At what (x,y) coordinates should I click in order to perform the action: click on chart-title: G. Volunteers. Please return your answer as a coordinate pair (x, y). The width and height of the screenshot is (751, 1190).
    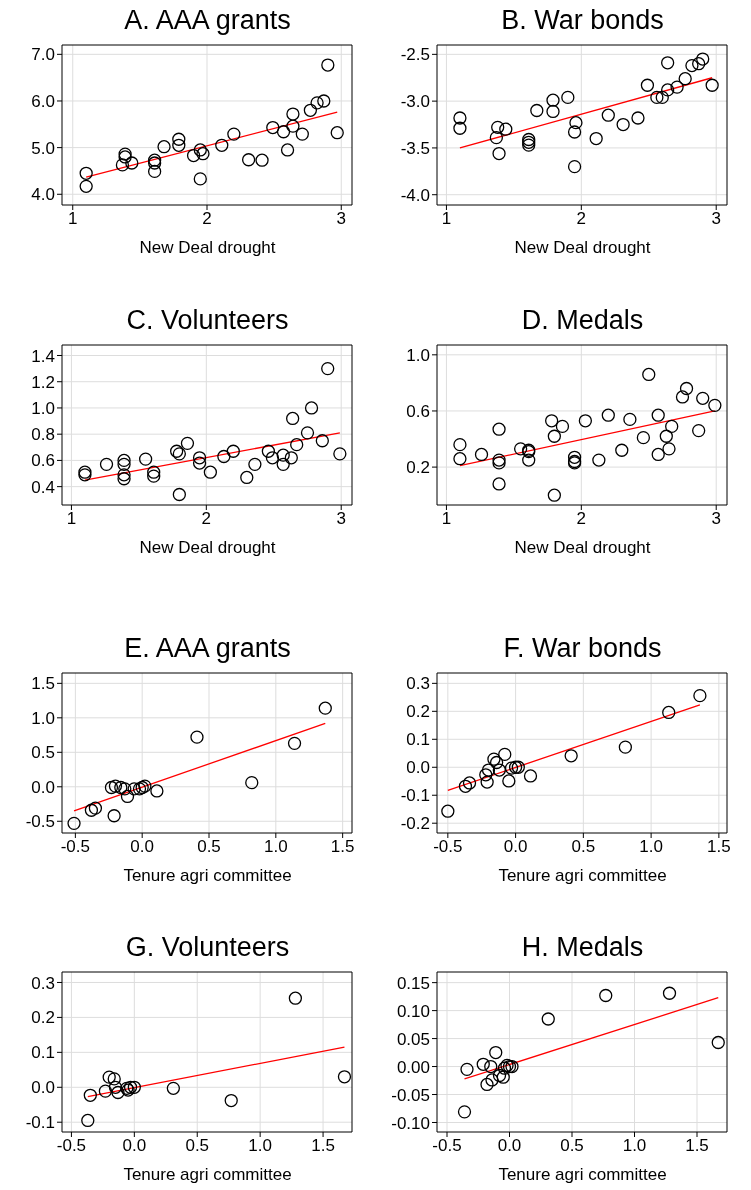
    Looking at the image, I should click on (207, 947).